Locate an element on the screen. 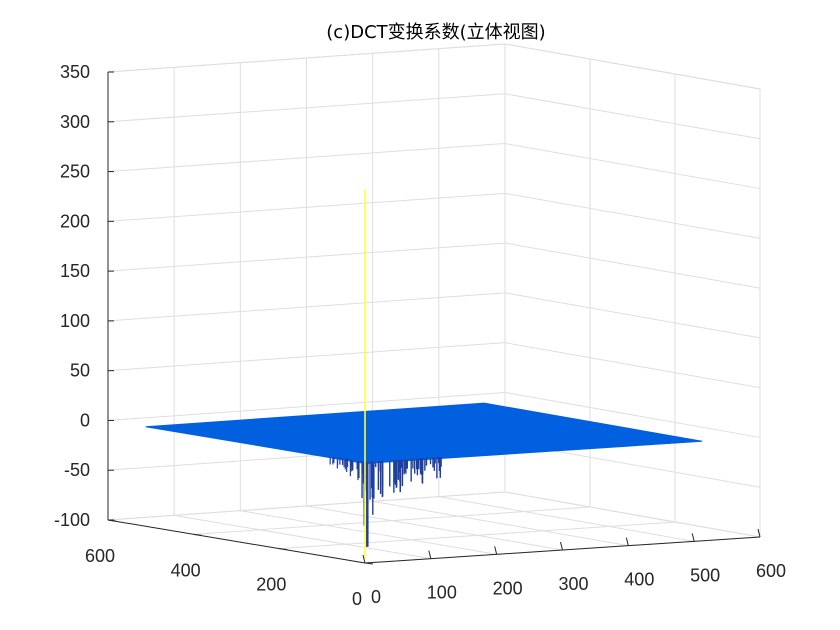  y-axis-ticks: 0 200 400 600 is located at coordinates (229, 564).